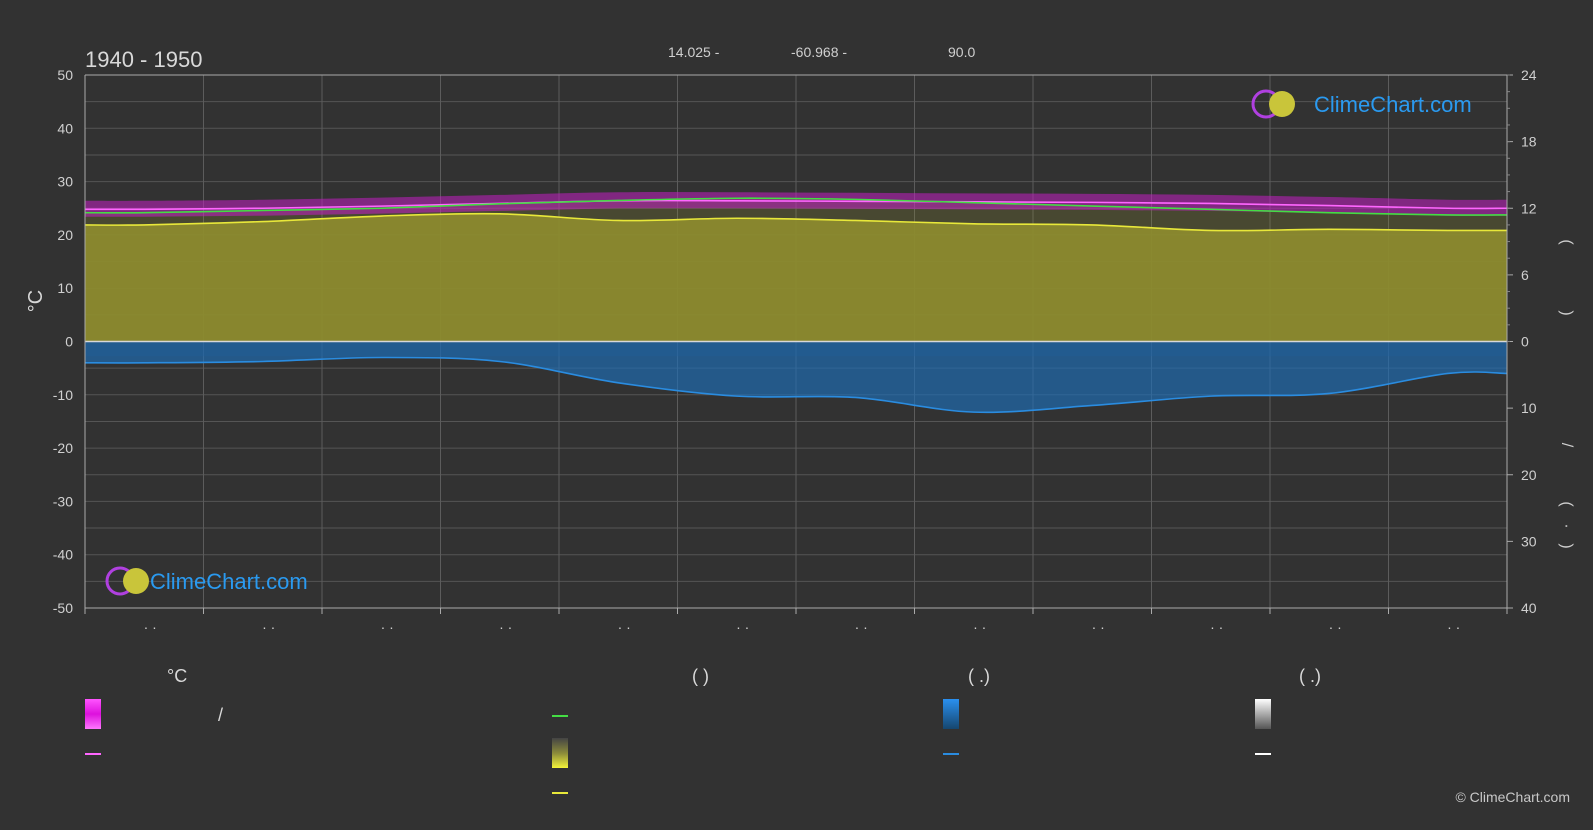 The image size is (1593, 830). I want to click on y-tick-label: -40, so click(63, 555).